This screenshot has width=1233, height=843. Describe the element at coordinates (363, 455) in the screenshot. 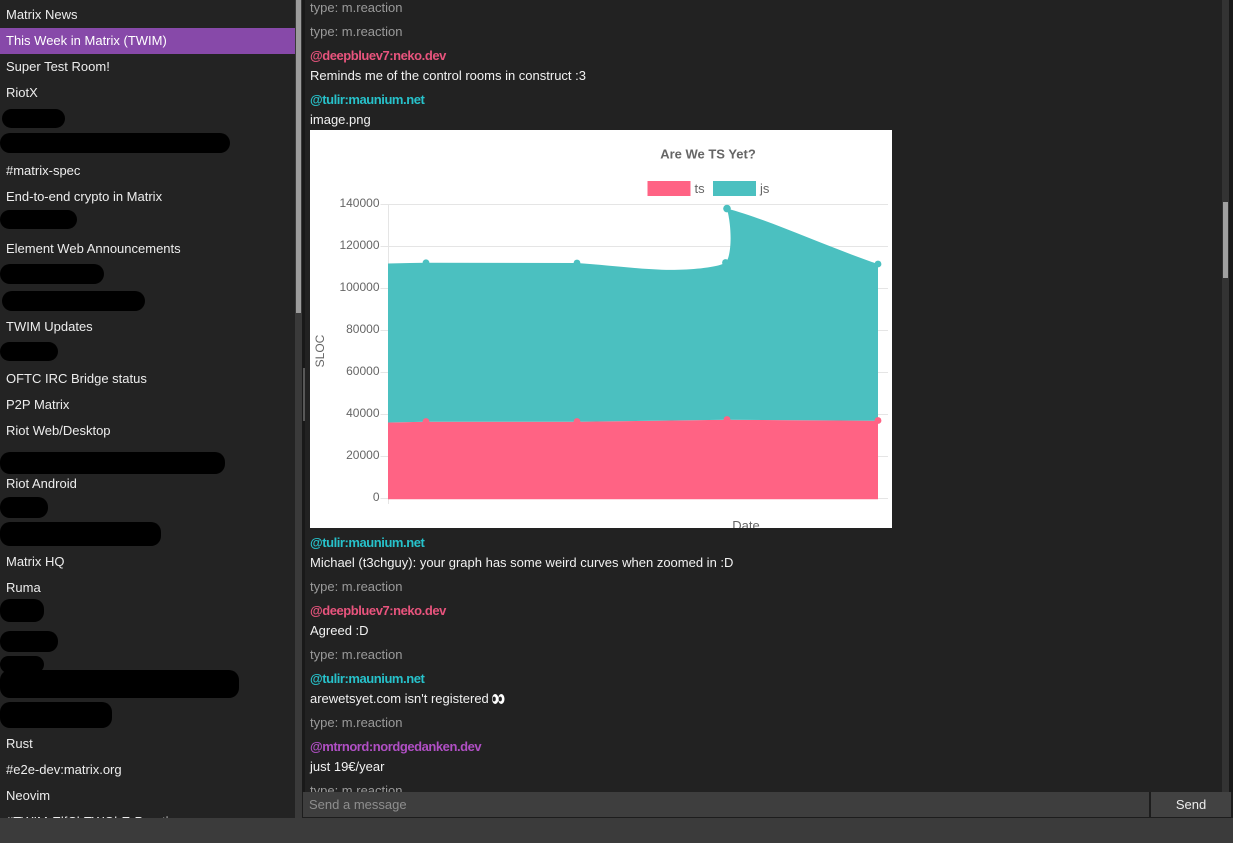

I see `svg-text: 20000` at that location.